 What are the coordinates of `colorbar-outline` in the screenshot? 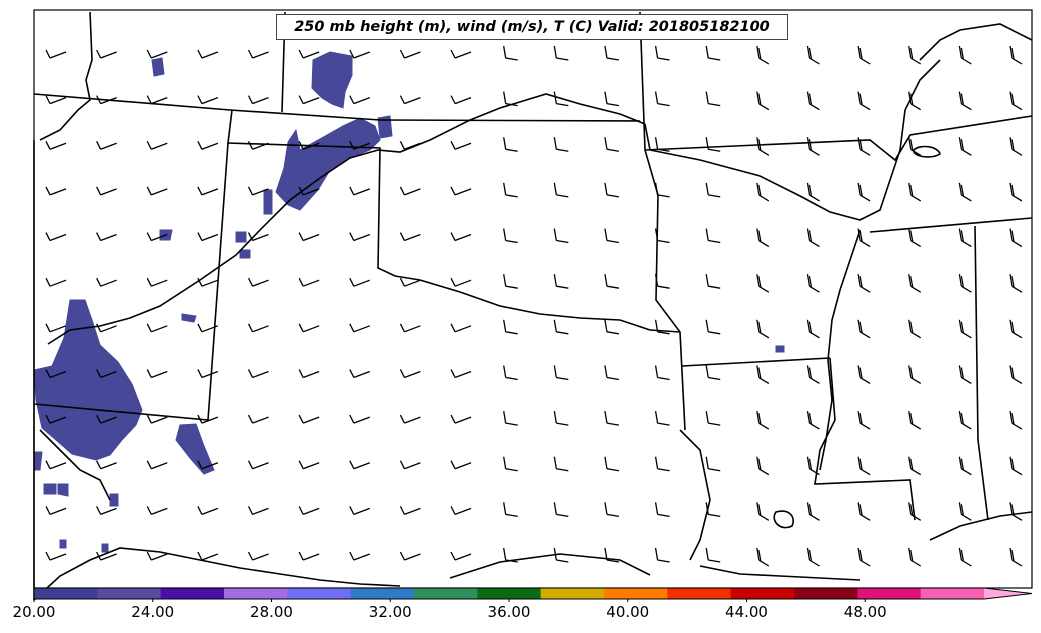 It's located at (533, 593).